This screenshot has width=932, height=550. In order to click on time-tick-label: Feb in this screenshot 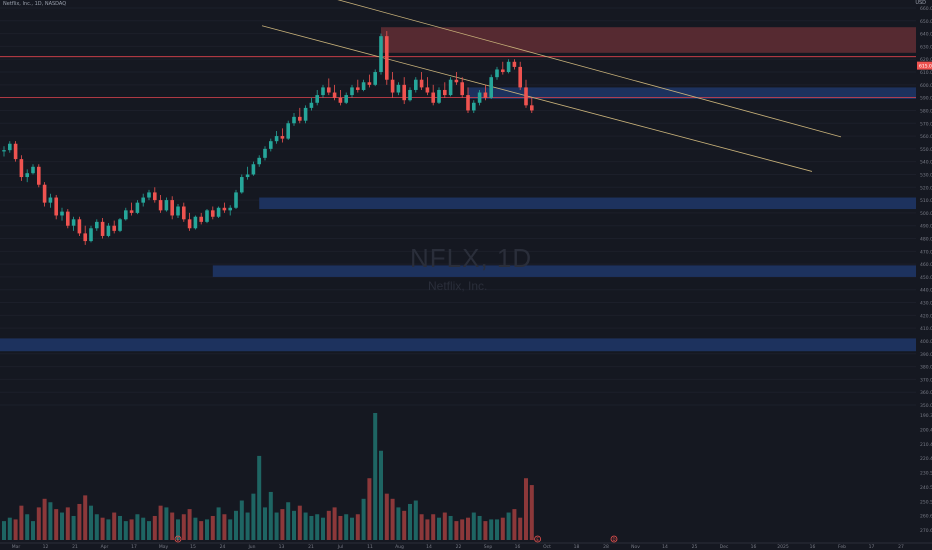, I will do `click(842, 547)`.